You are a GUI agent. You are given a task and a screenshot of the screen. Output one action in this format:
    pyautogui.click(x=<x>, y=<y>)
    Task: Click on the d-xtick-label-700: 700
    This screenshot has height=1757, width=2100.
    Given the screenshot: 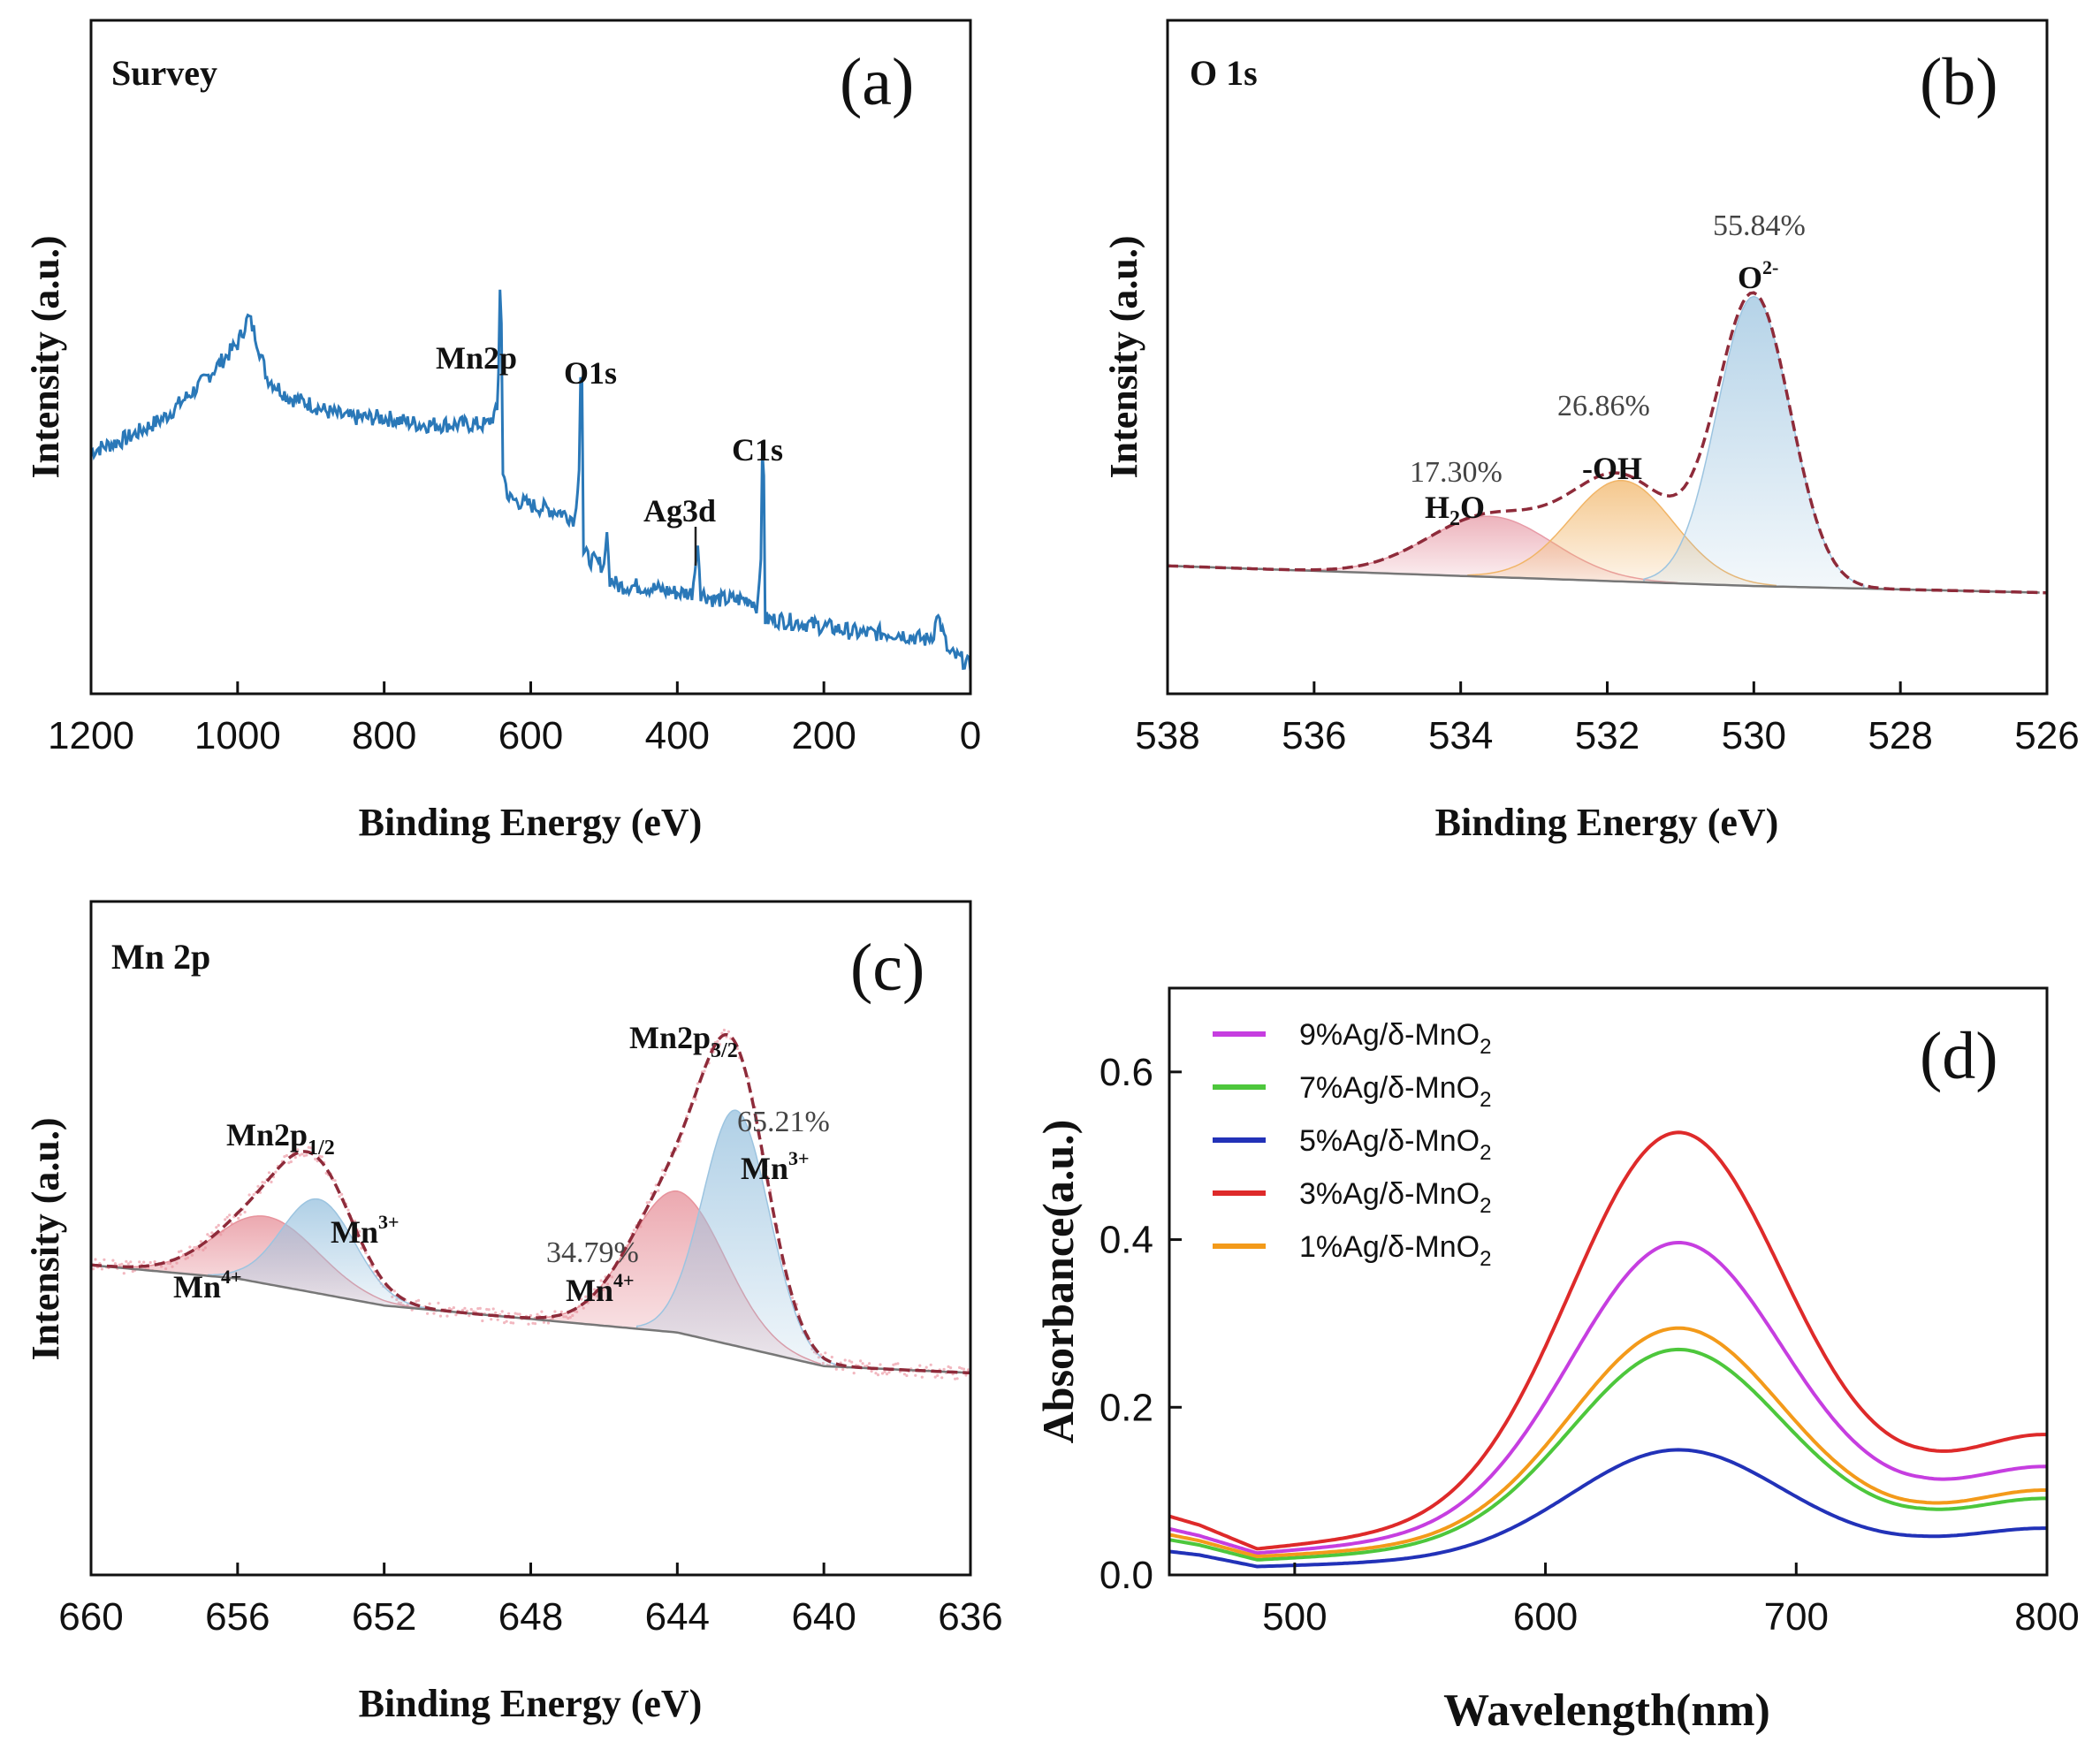 What is the action you would take?
    pyautogui.click(x=1796, y=1617)
    